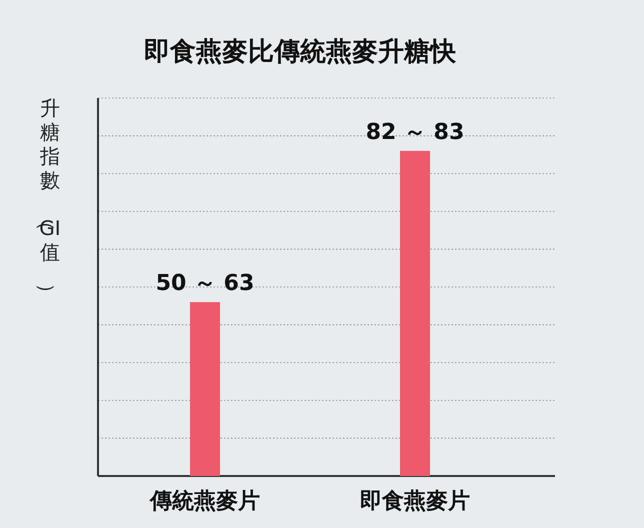  I want to click on data-label: 50 ～ 63, so click(205, 283).